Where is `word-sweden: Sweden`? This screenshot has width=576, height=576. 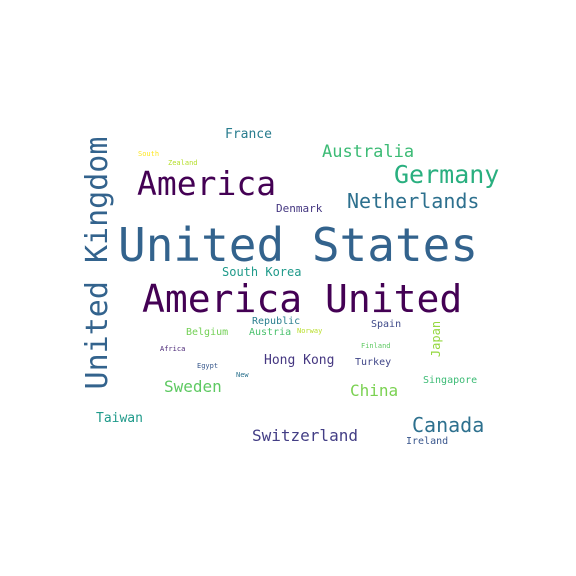 word-sweden: Sweden is located at coordinates (193, 386).